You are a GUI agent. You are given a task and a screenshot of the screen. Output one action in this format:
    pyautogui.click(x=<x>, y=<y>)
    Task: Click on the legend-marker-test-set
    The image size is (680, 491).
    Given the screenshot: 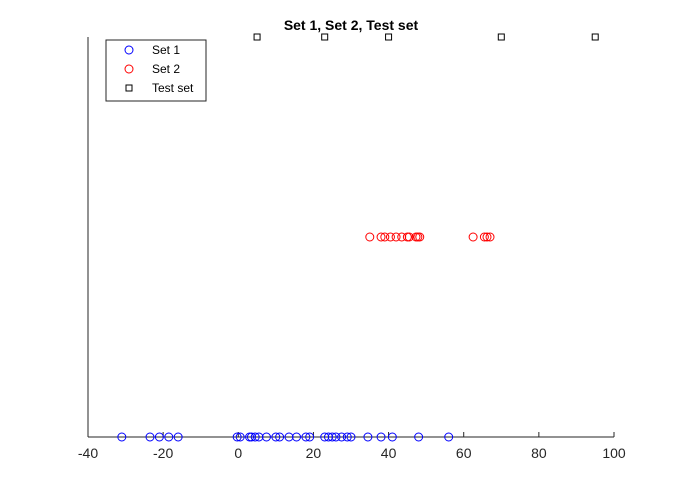 What is the action you would take?
    pyautogui.click(x=129, y=88)
    